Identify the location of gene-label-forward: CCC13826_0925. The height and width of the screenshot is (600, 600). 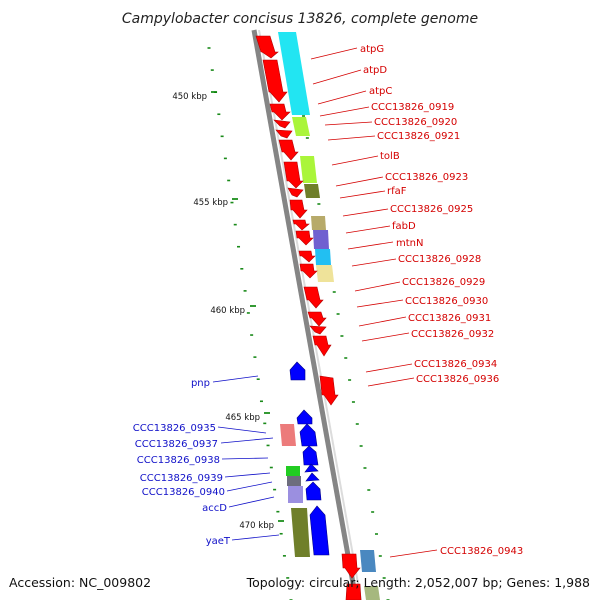
(431, 209).